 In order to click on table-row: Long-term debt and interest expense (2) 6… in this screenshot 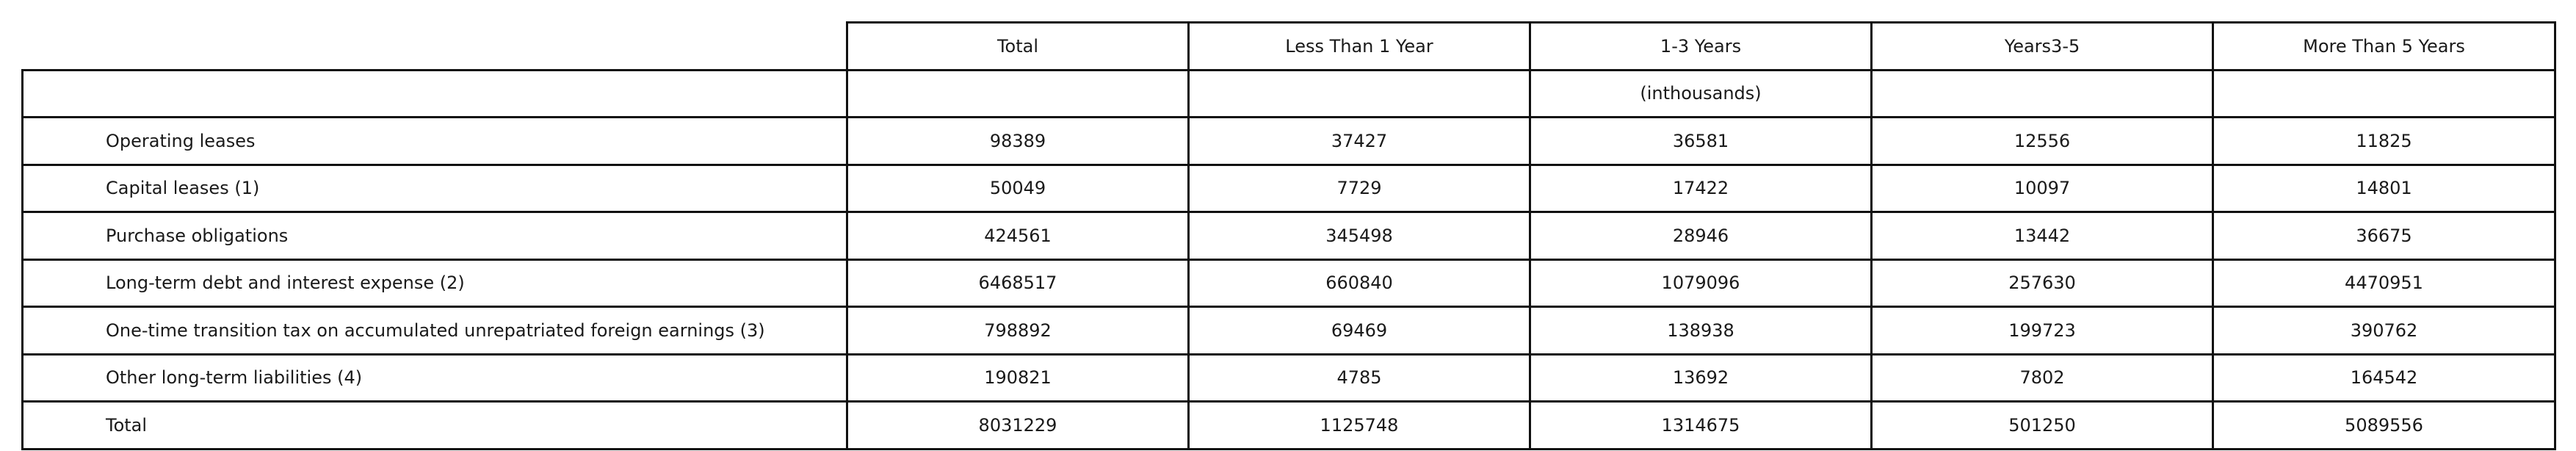, I will do `click(1288, 283)`.